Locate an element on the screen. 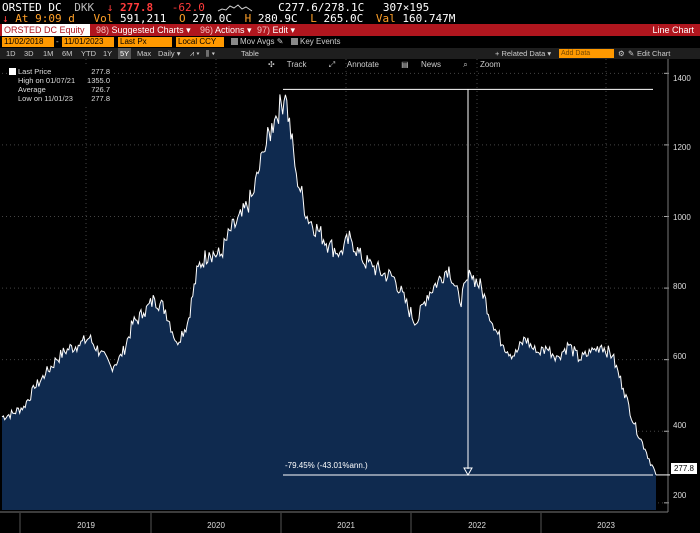  down-arrow-icon is located at coordinates (468, 472).